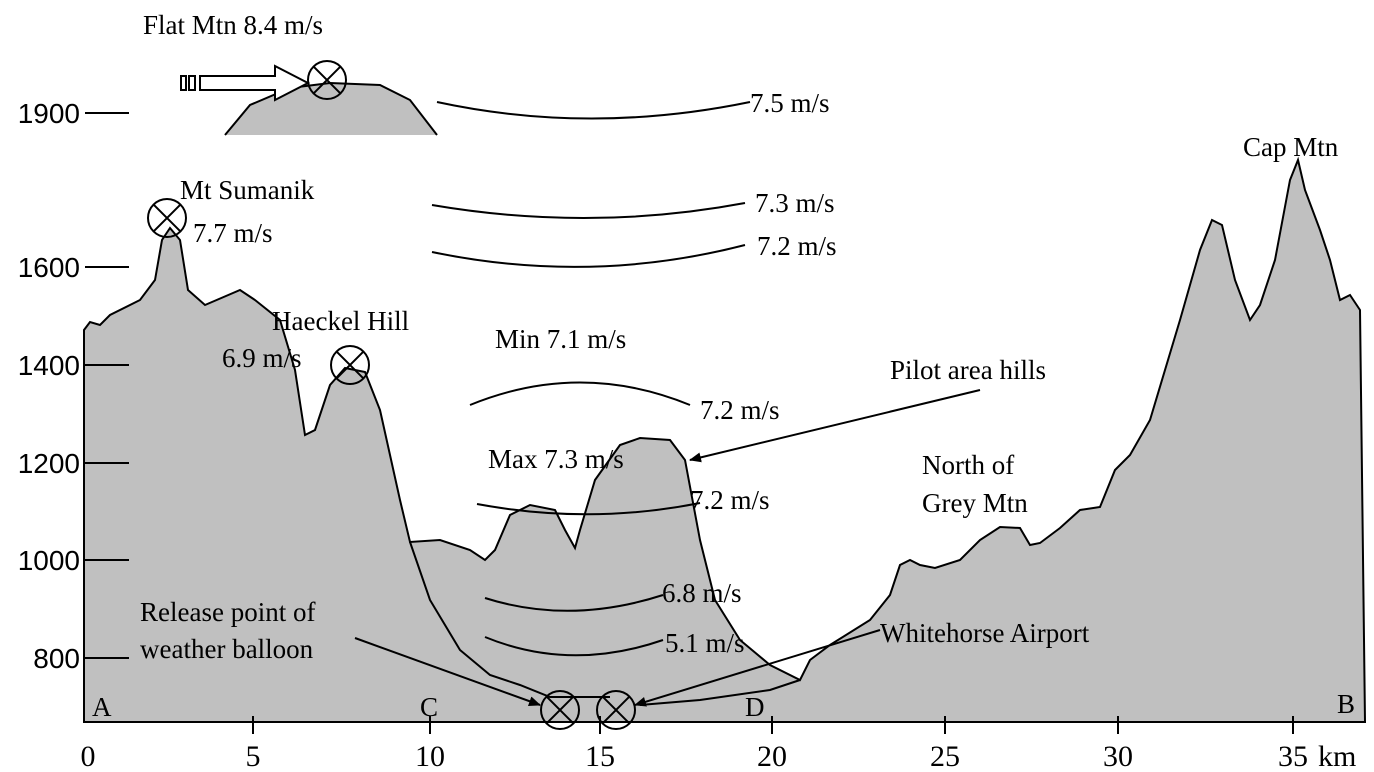  Describe the element at coordinates (247, 190) in the screenshot. I see `label: Mt Sumanik` at that location.